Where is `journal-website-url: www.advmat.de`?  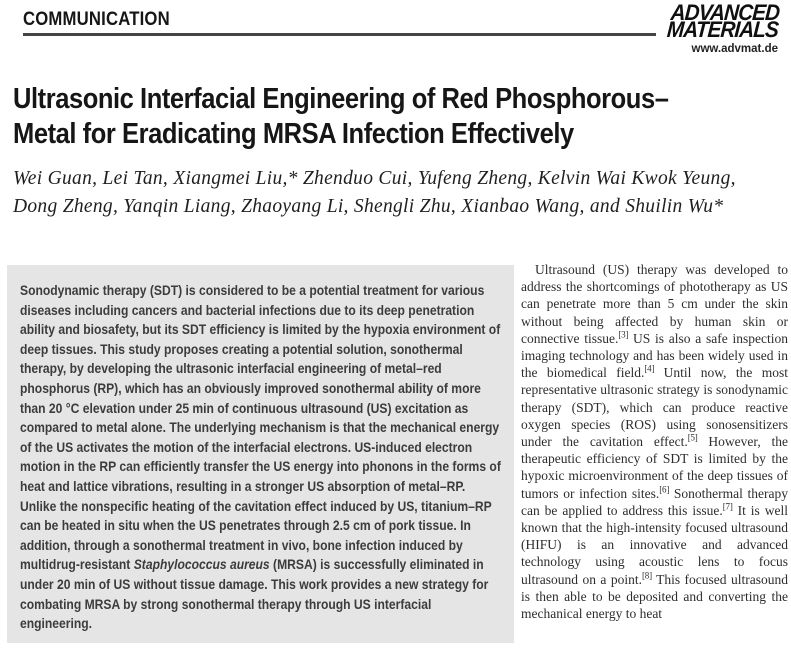
journal-website-url: www.advmat.de is located at coordinates (735, 49).